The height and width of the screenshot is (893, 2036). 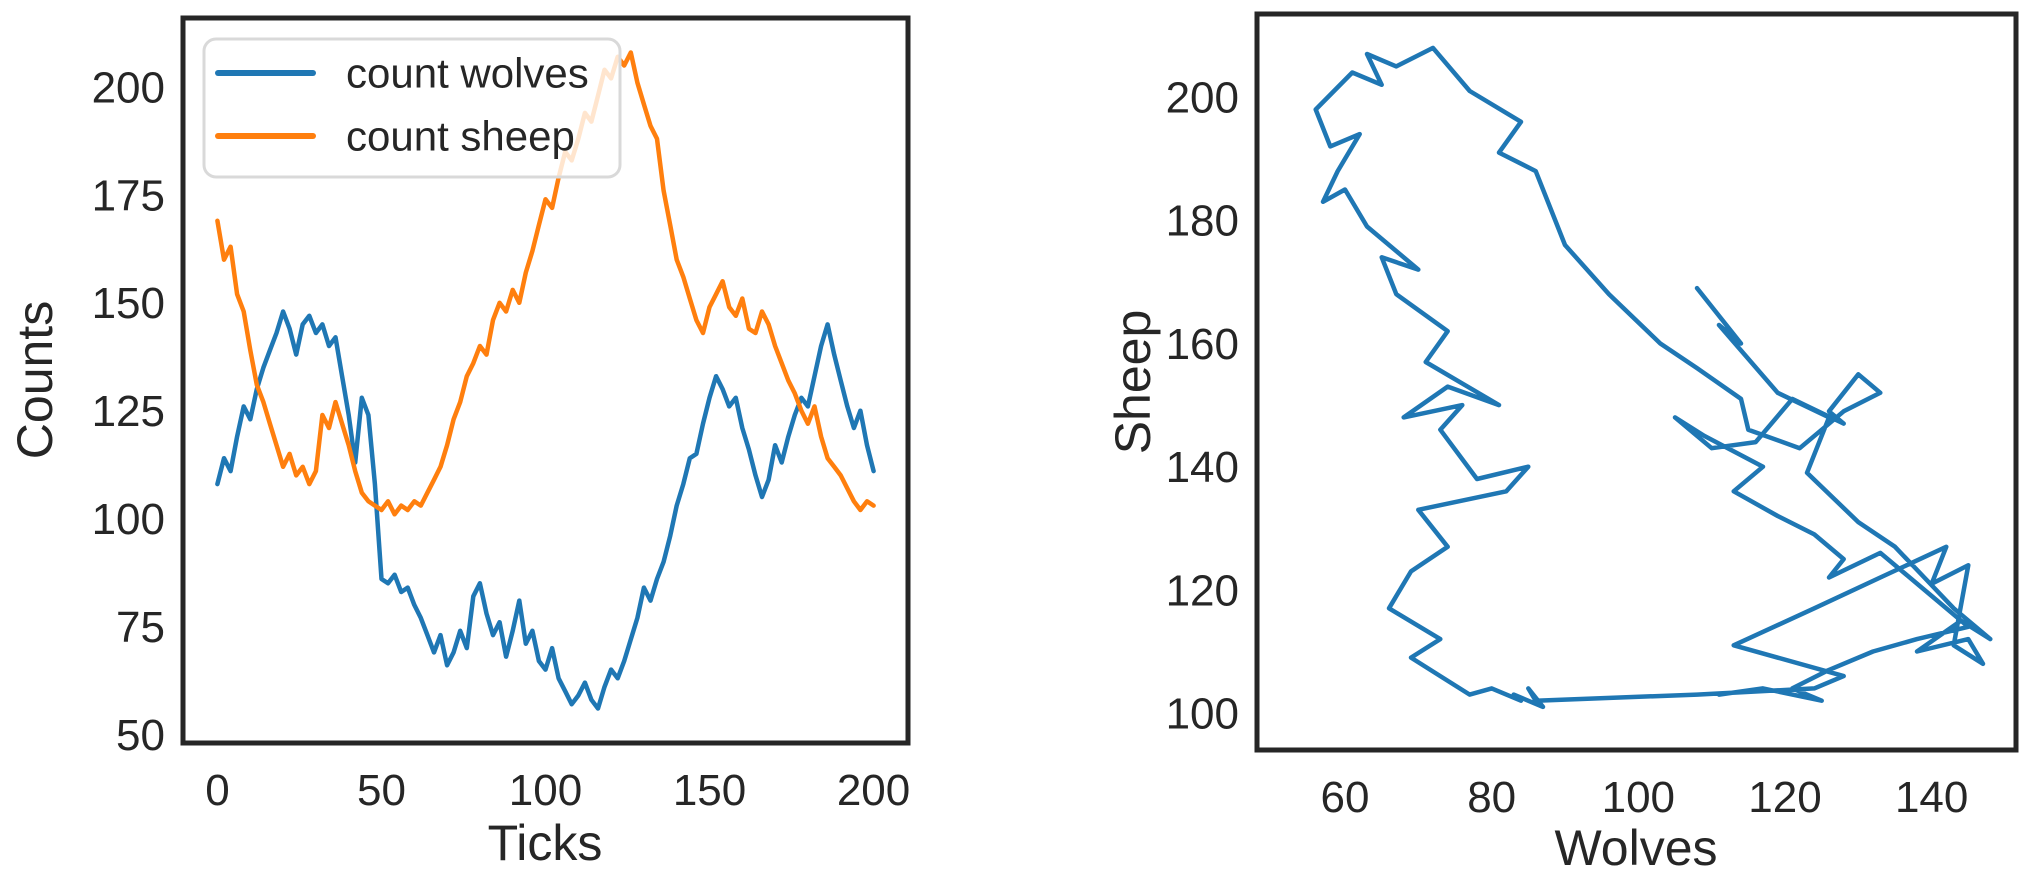 I want to click on legend-label-count-wolves: count wolves, so click(x=467, y=73).